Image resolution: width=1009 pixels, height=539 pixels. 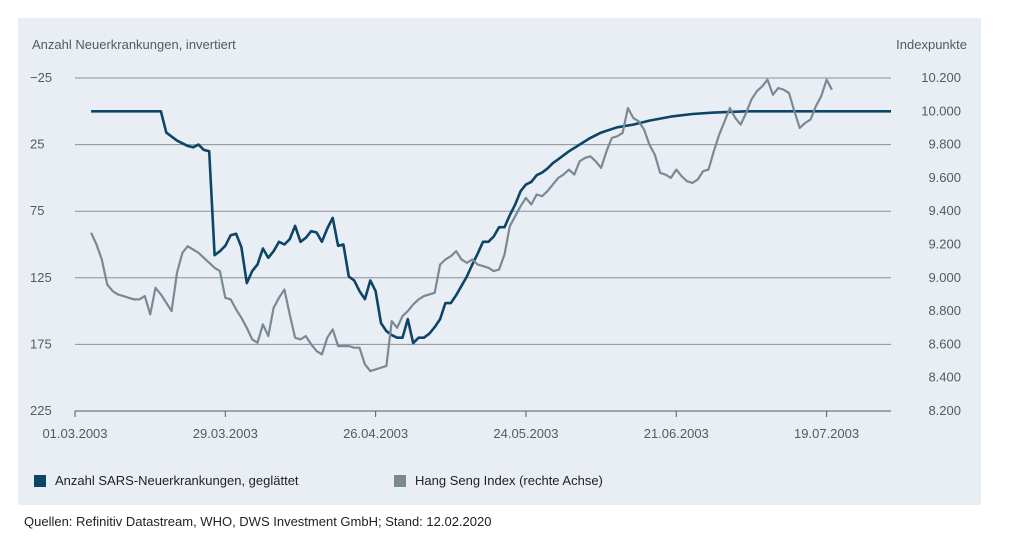 What do you see at coordinates (37, 210) in the screenshot?
I see `left-tick-label: 75` at bounding box center [37, 210].